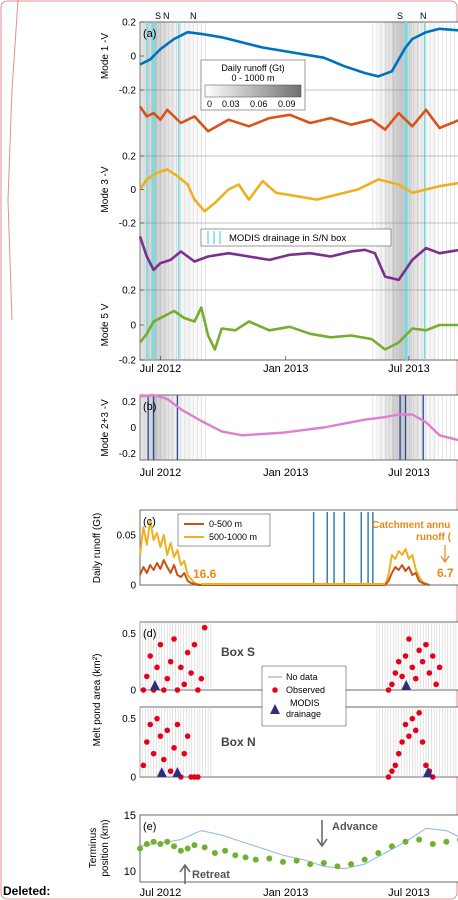 The height and width of the screenshot is (900, 458). What do you see at coordinates (112, 844) in the screenshot?
I see `panel-e-axes: 15 10 Terminus position (km)` at bounding box center [112, 844].